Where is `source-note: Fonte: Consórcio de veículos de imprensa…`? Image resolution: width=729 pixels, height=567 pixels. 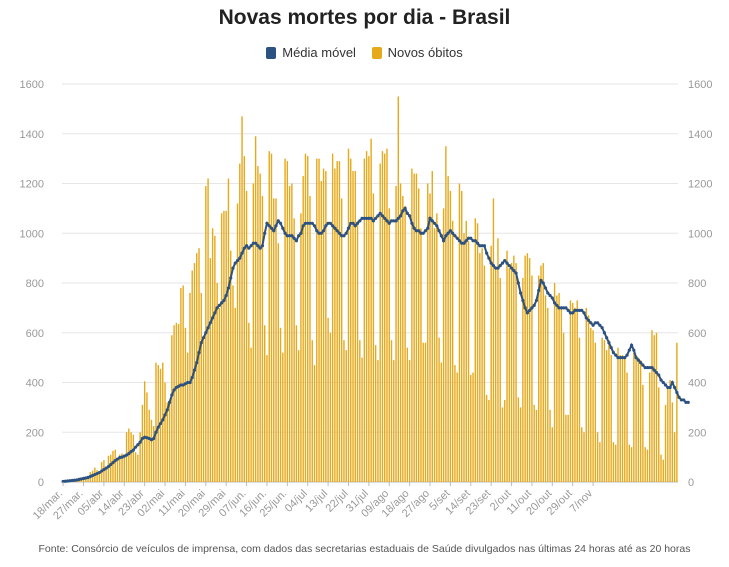
source-note: Fonte: Consórcio de veículos de imprensa… is located at coordinates (364, 549).